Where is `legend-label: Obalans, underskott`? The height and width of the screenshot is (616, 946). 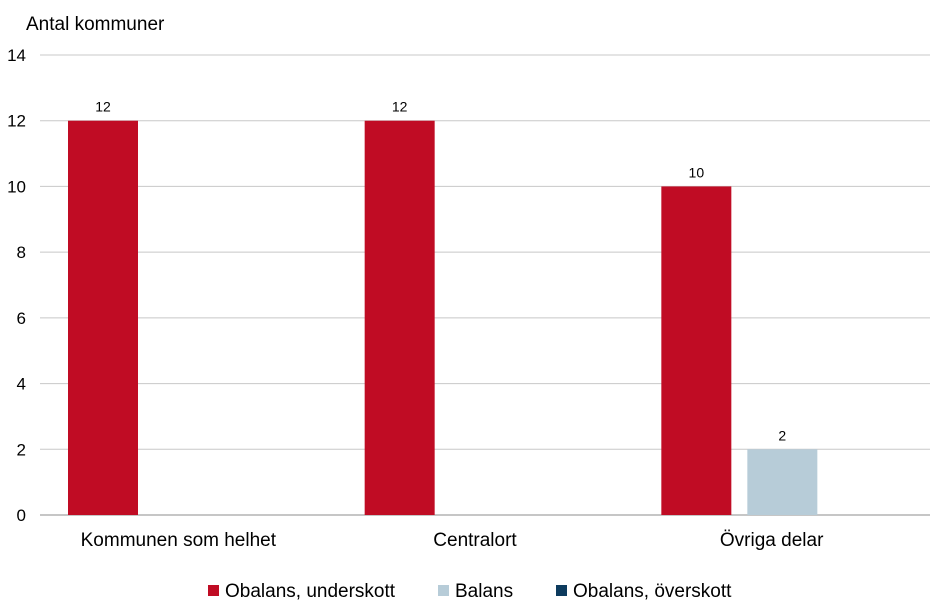
legend-label: Obalans, underskott is located at coordinates (310, 591).